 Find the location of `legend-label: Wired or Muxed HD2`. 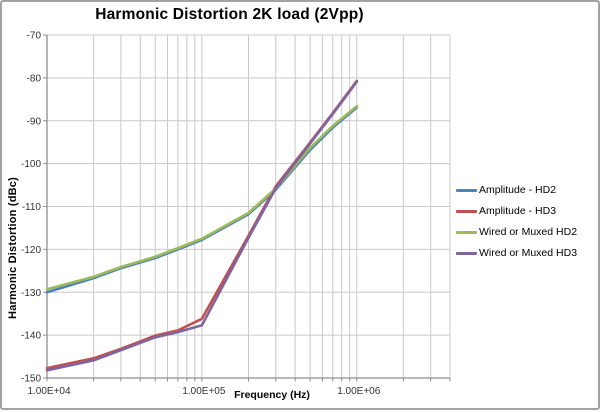

legend-label: Wired or Muxed HD2 is located at coordinates (528, 232).